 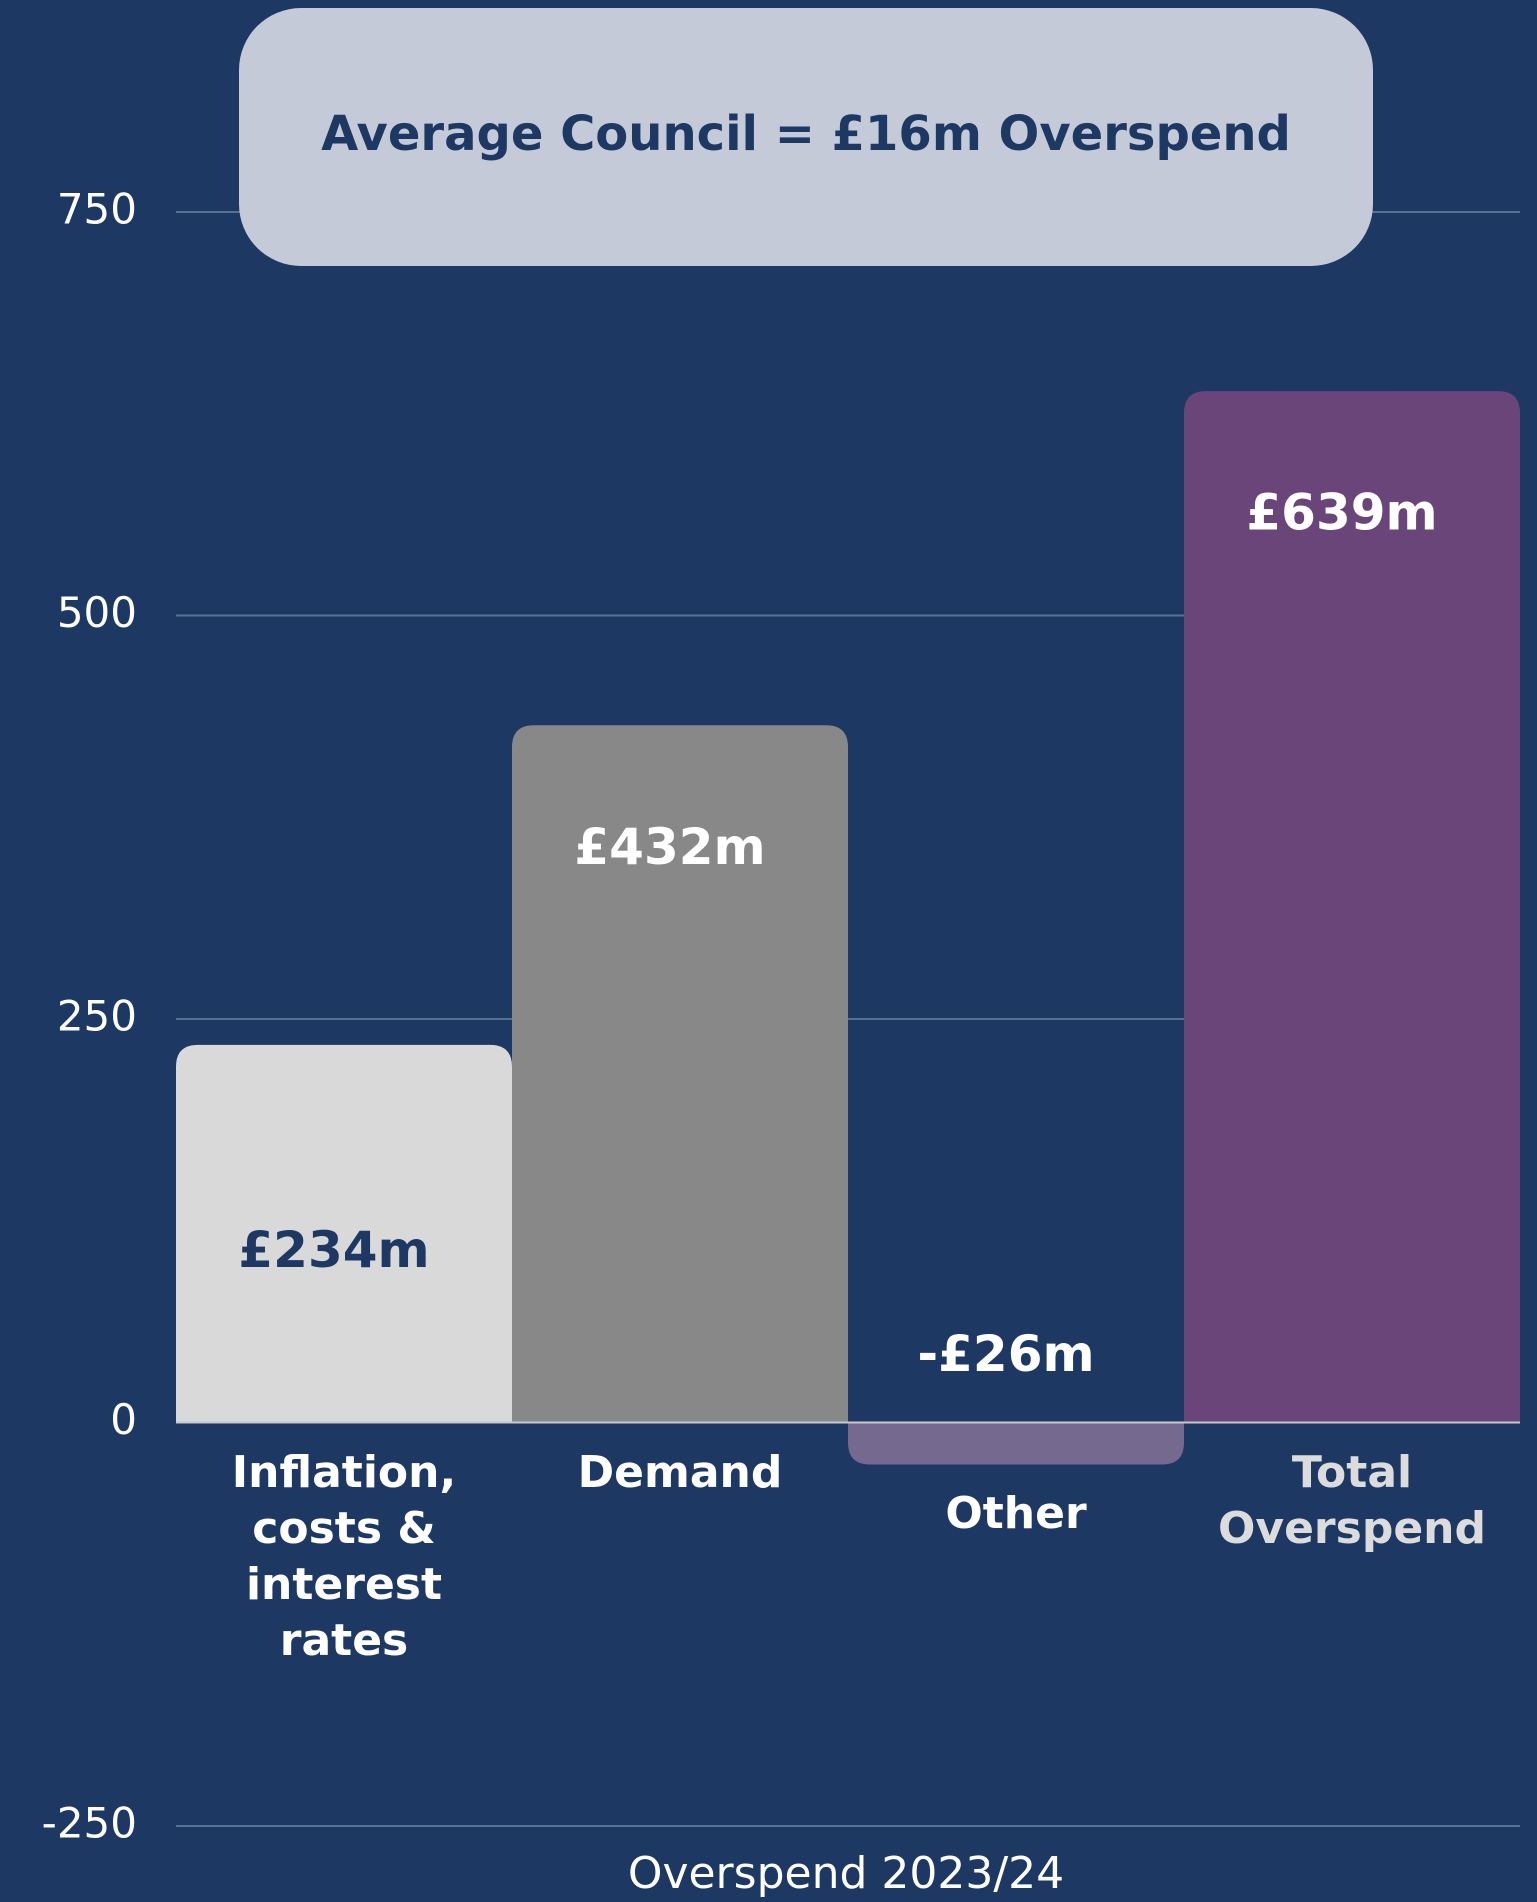 I want to click on x-tick-label: Other, so click(x=1016, y=1514).